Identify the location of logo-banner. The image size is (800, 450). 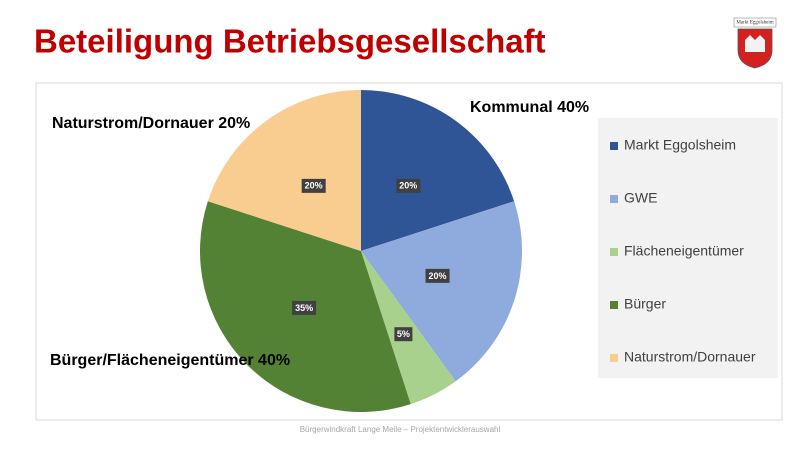
(755, 22).